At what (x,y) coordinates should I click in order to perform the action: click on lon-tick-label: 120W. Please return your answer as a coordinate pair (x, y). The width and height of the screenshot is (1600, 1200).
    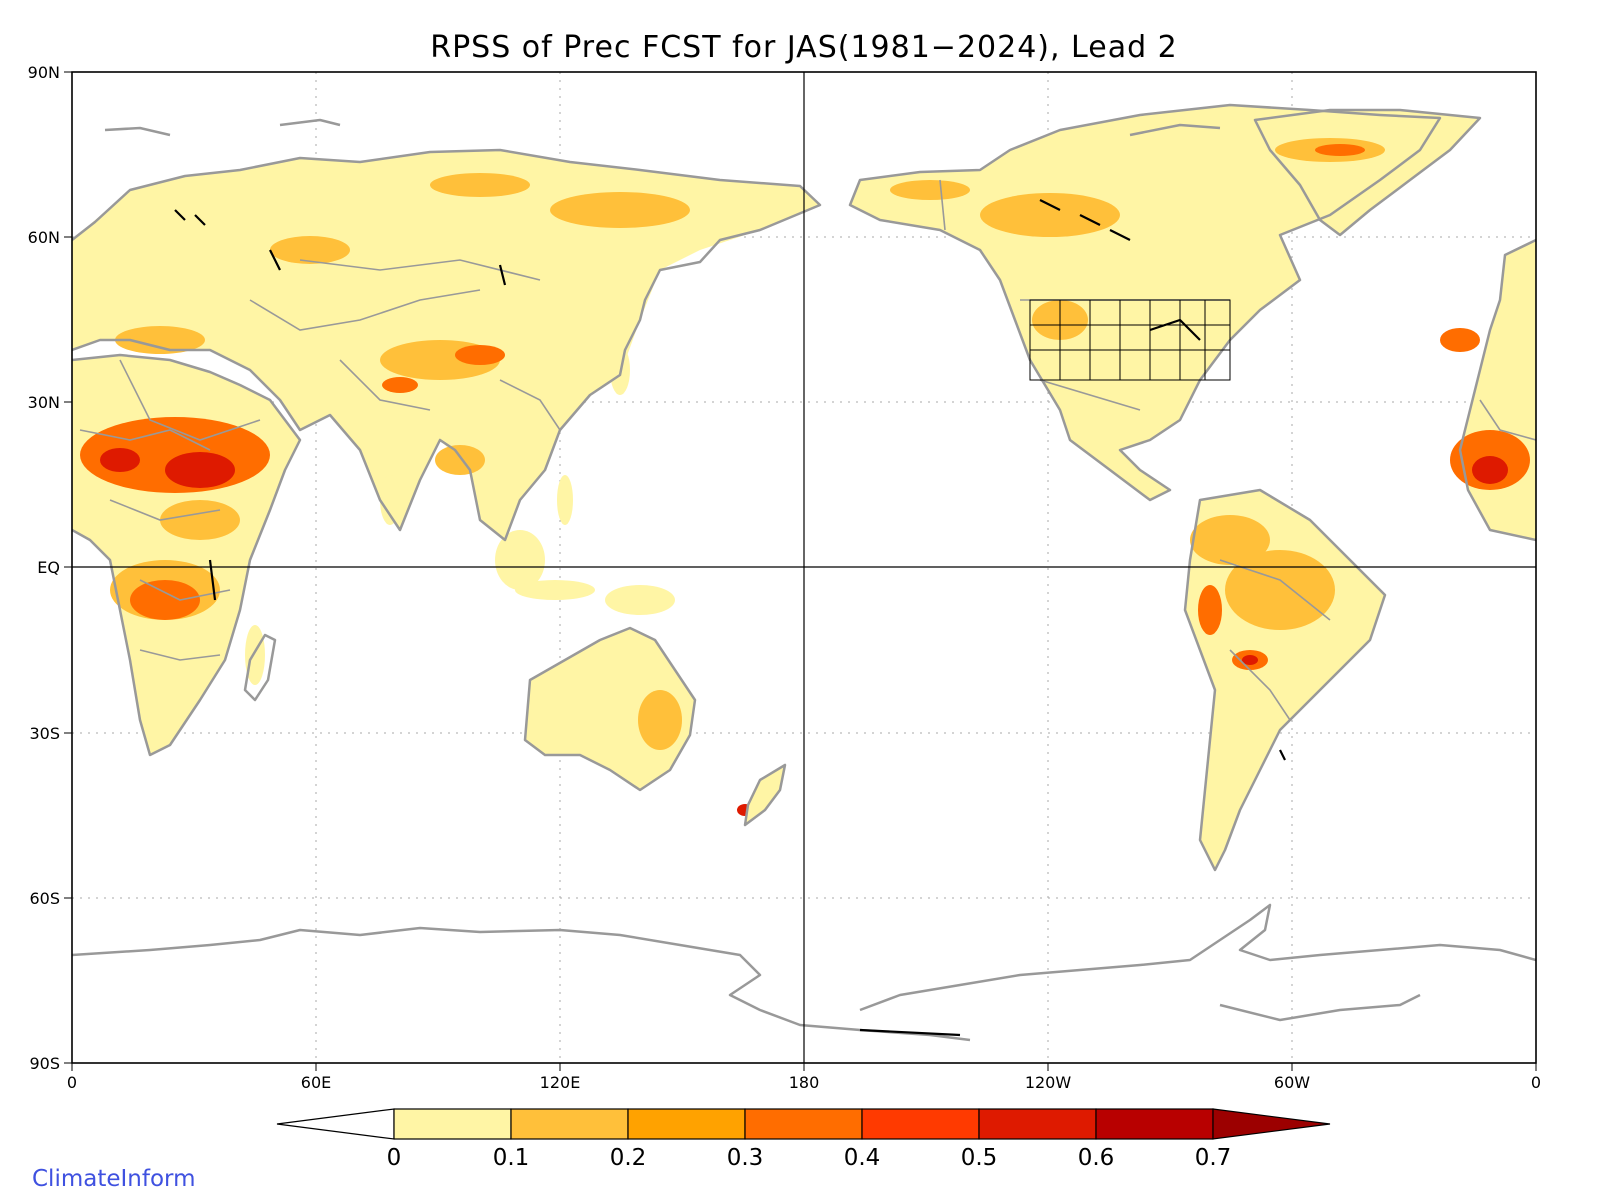
    Looking at the image, I should click on (1048, 1082).